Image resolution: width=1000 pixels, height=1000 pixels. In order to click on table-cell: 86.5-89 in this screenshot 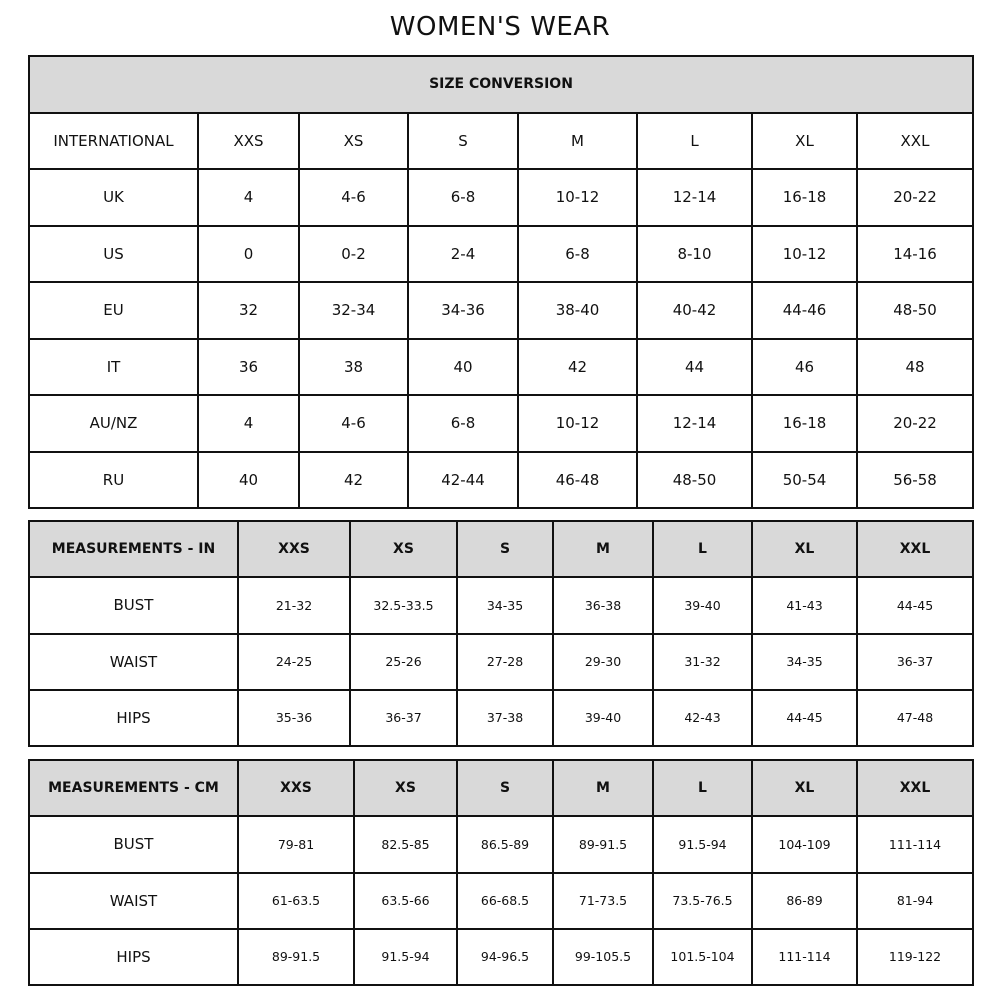, I will do `click(505, 844)`.